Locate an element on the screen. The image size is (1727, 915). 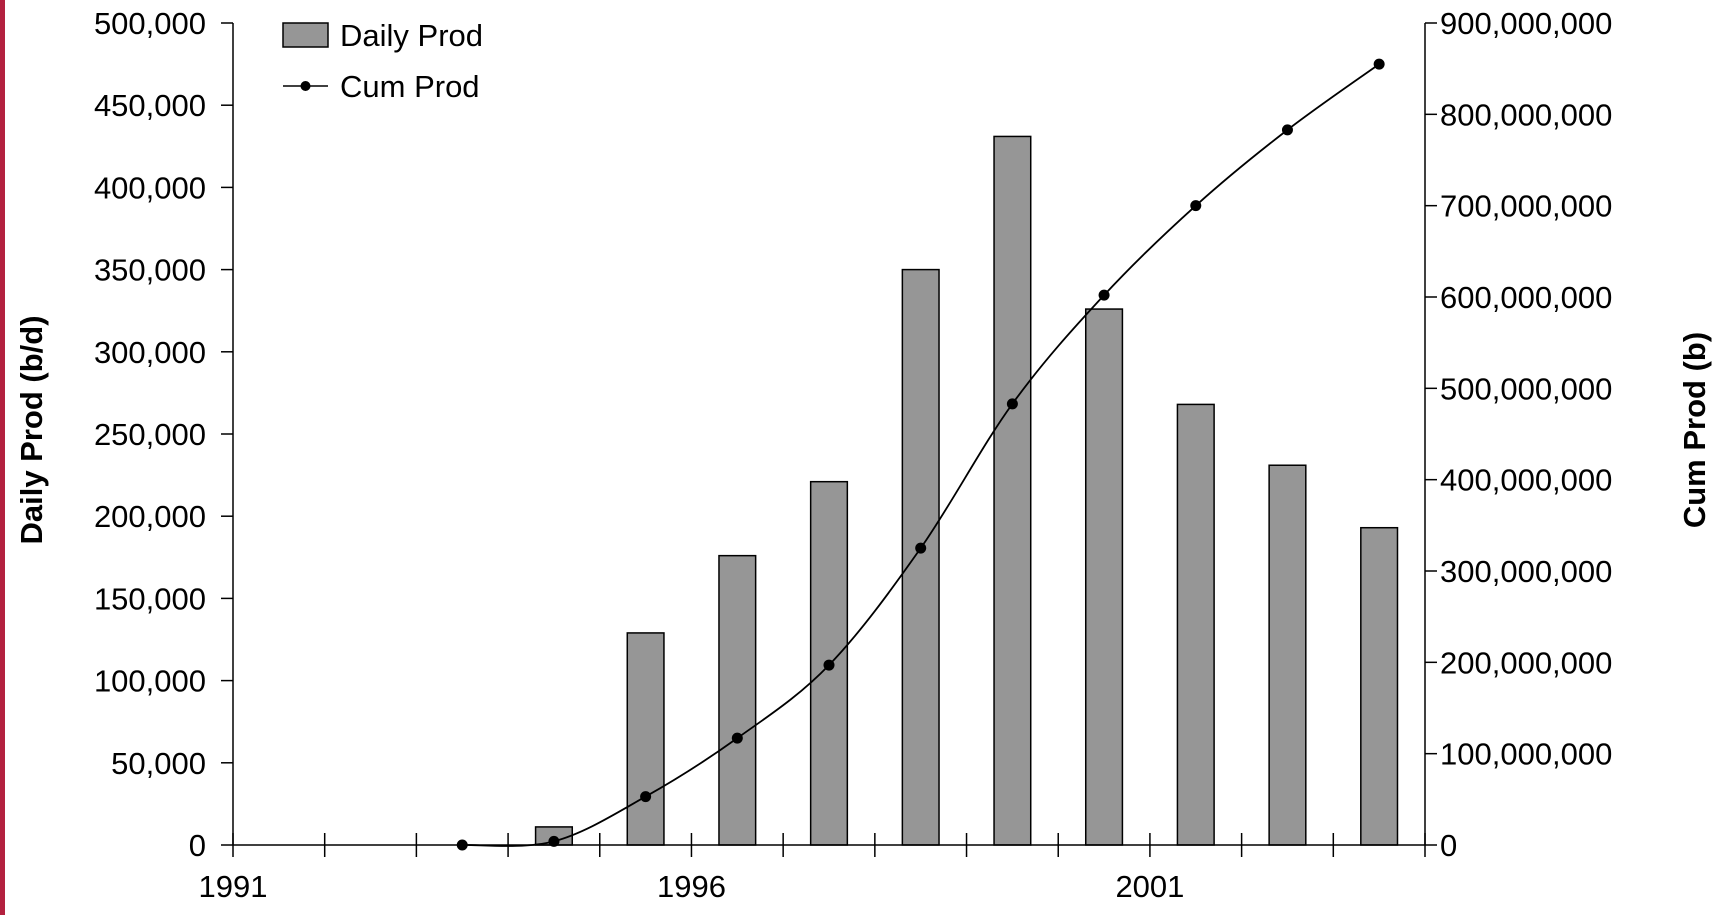
legend-label-cum-prod: Cum Prod is located at coordinates (410, 86).